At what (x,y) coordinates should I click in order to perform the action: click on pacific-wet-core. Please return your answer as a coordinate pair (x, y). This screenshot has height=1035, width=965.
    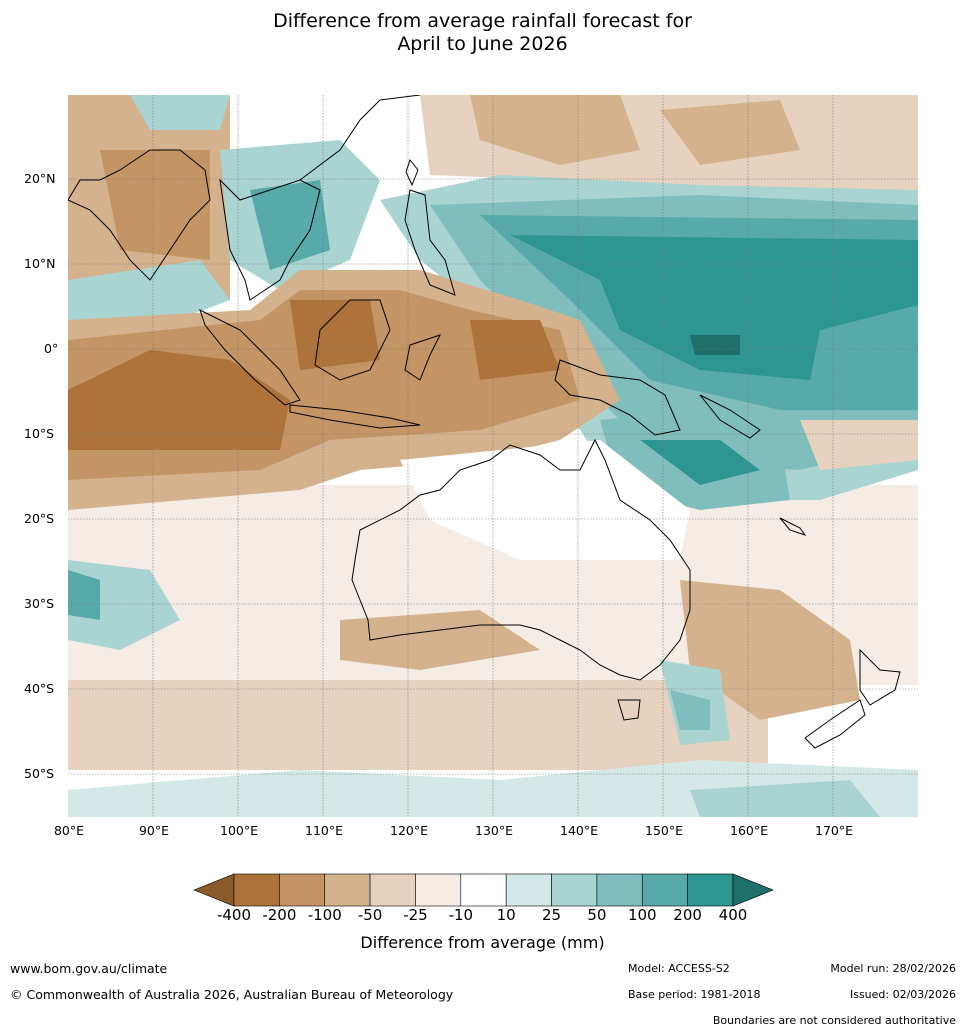
    Looking at the image, I should click on (714, 307).